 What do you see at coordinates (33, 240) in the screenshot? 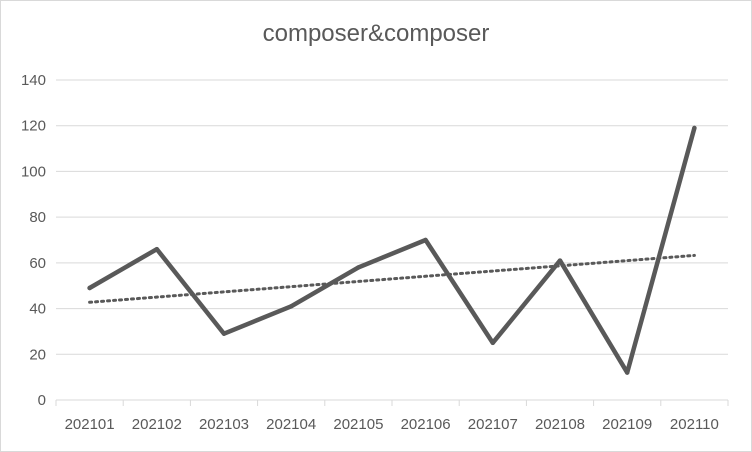
I see `y-tick-labels: 0 20 40 60 80 100 120 140` at bounding box center [33, 240].